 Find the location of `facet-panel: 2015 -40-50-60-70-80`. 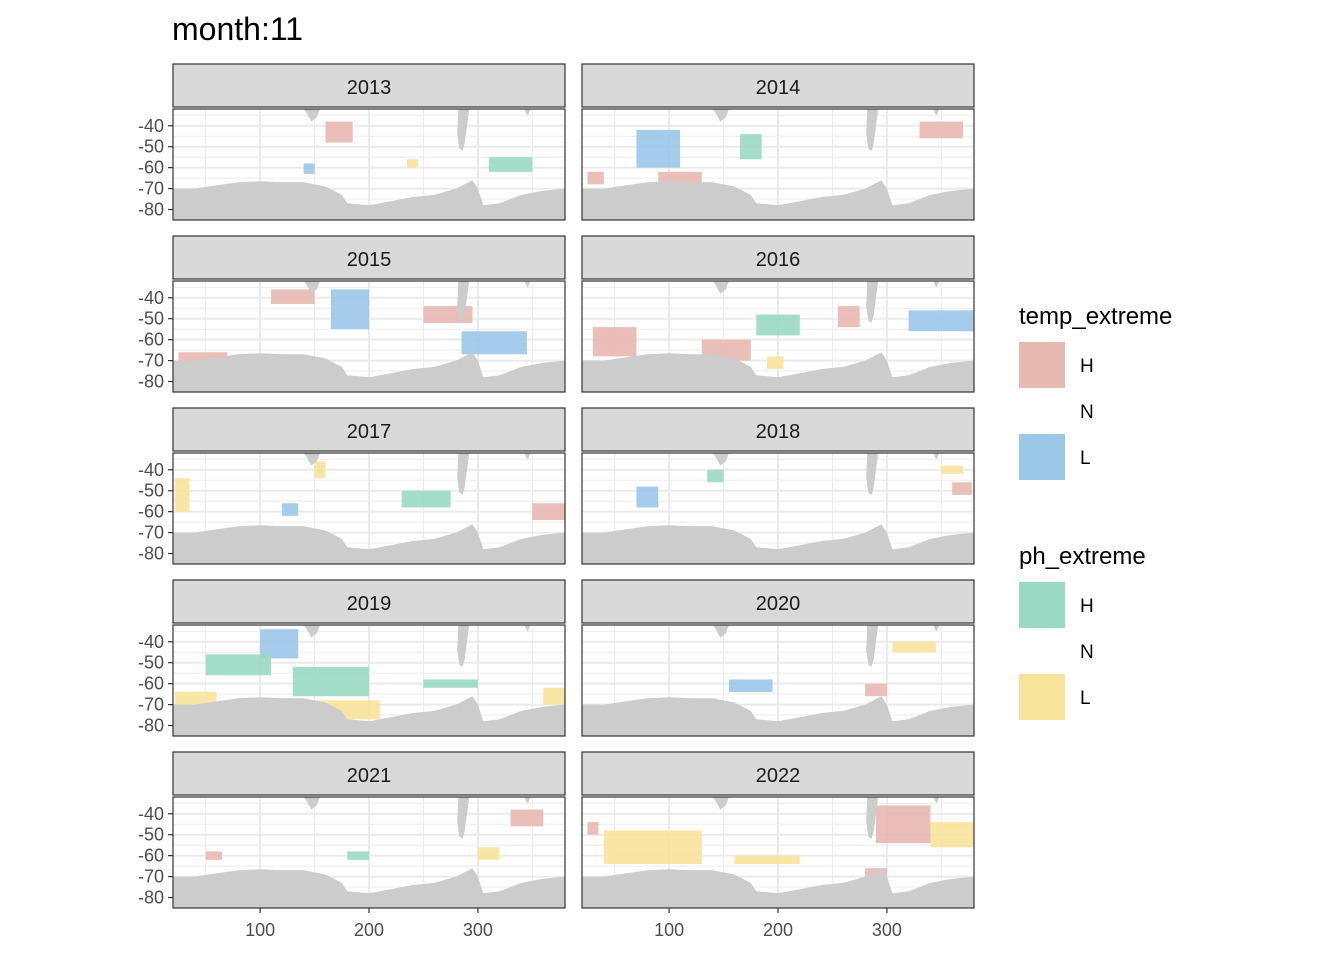

facet-panel: 2015 -40-50-60-70-80 is located at coordinates (352, 314).